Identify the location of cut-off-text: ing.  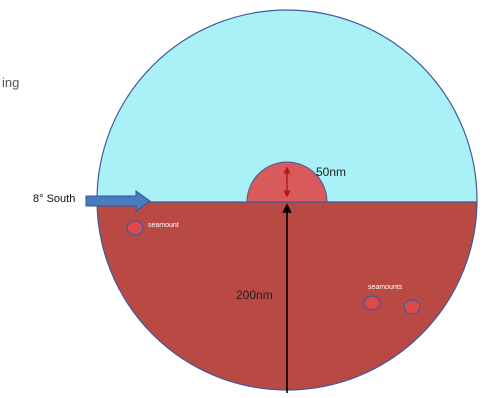
(11, 82).